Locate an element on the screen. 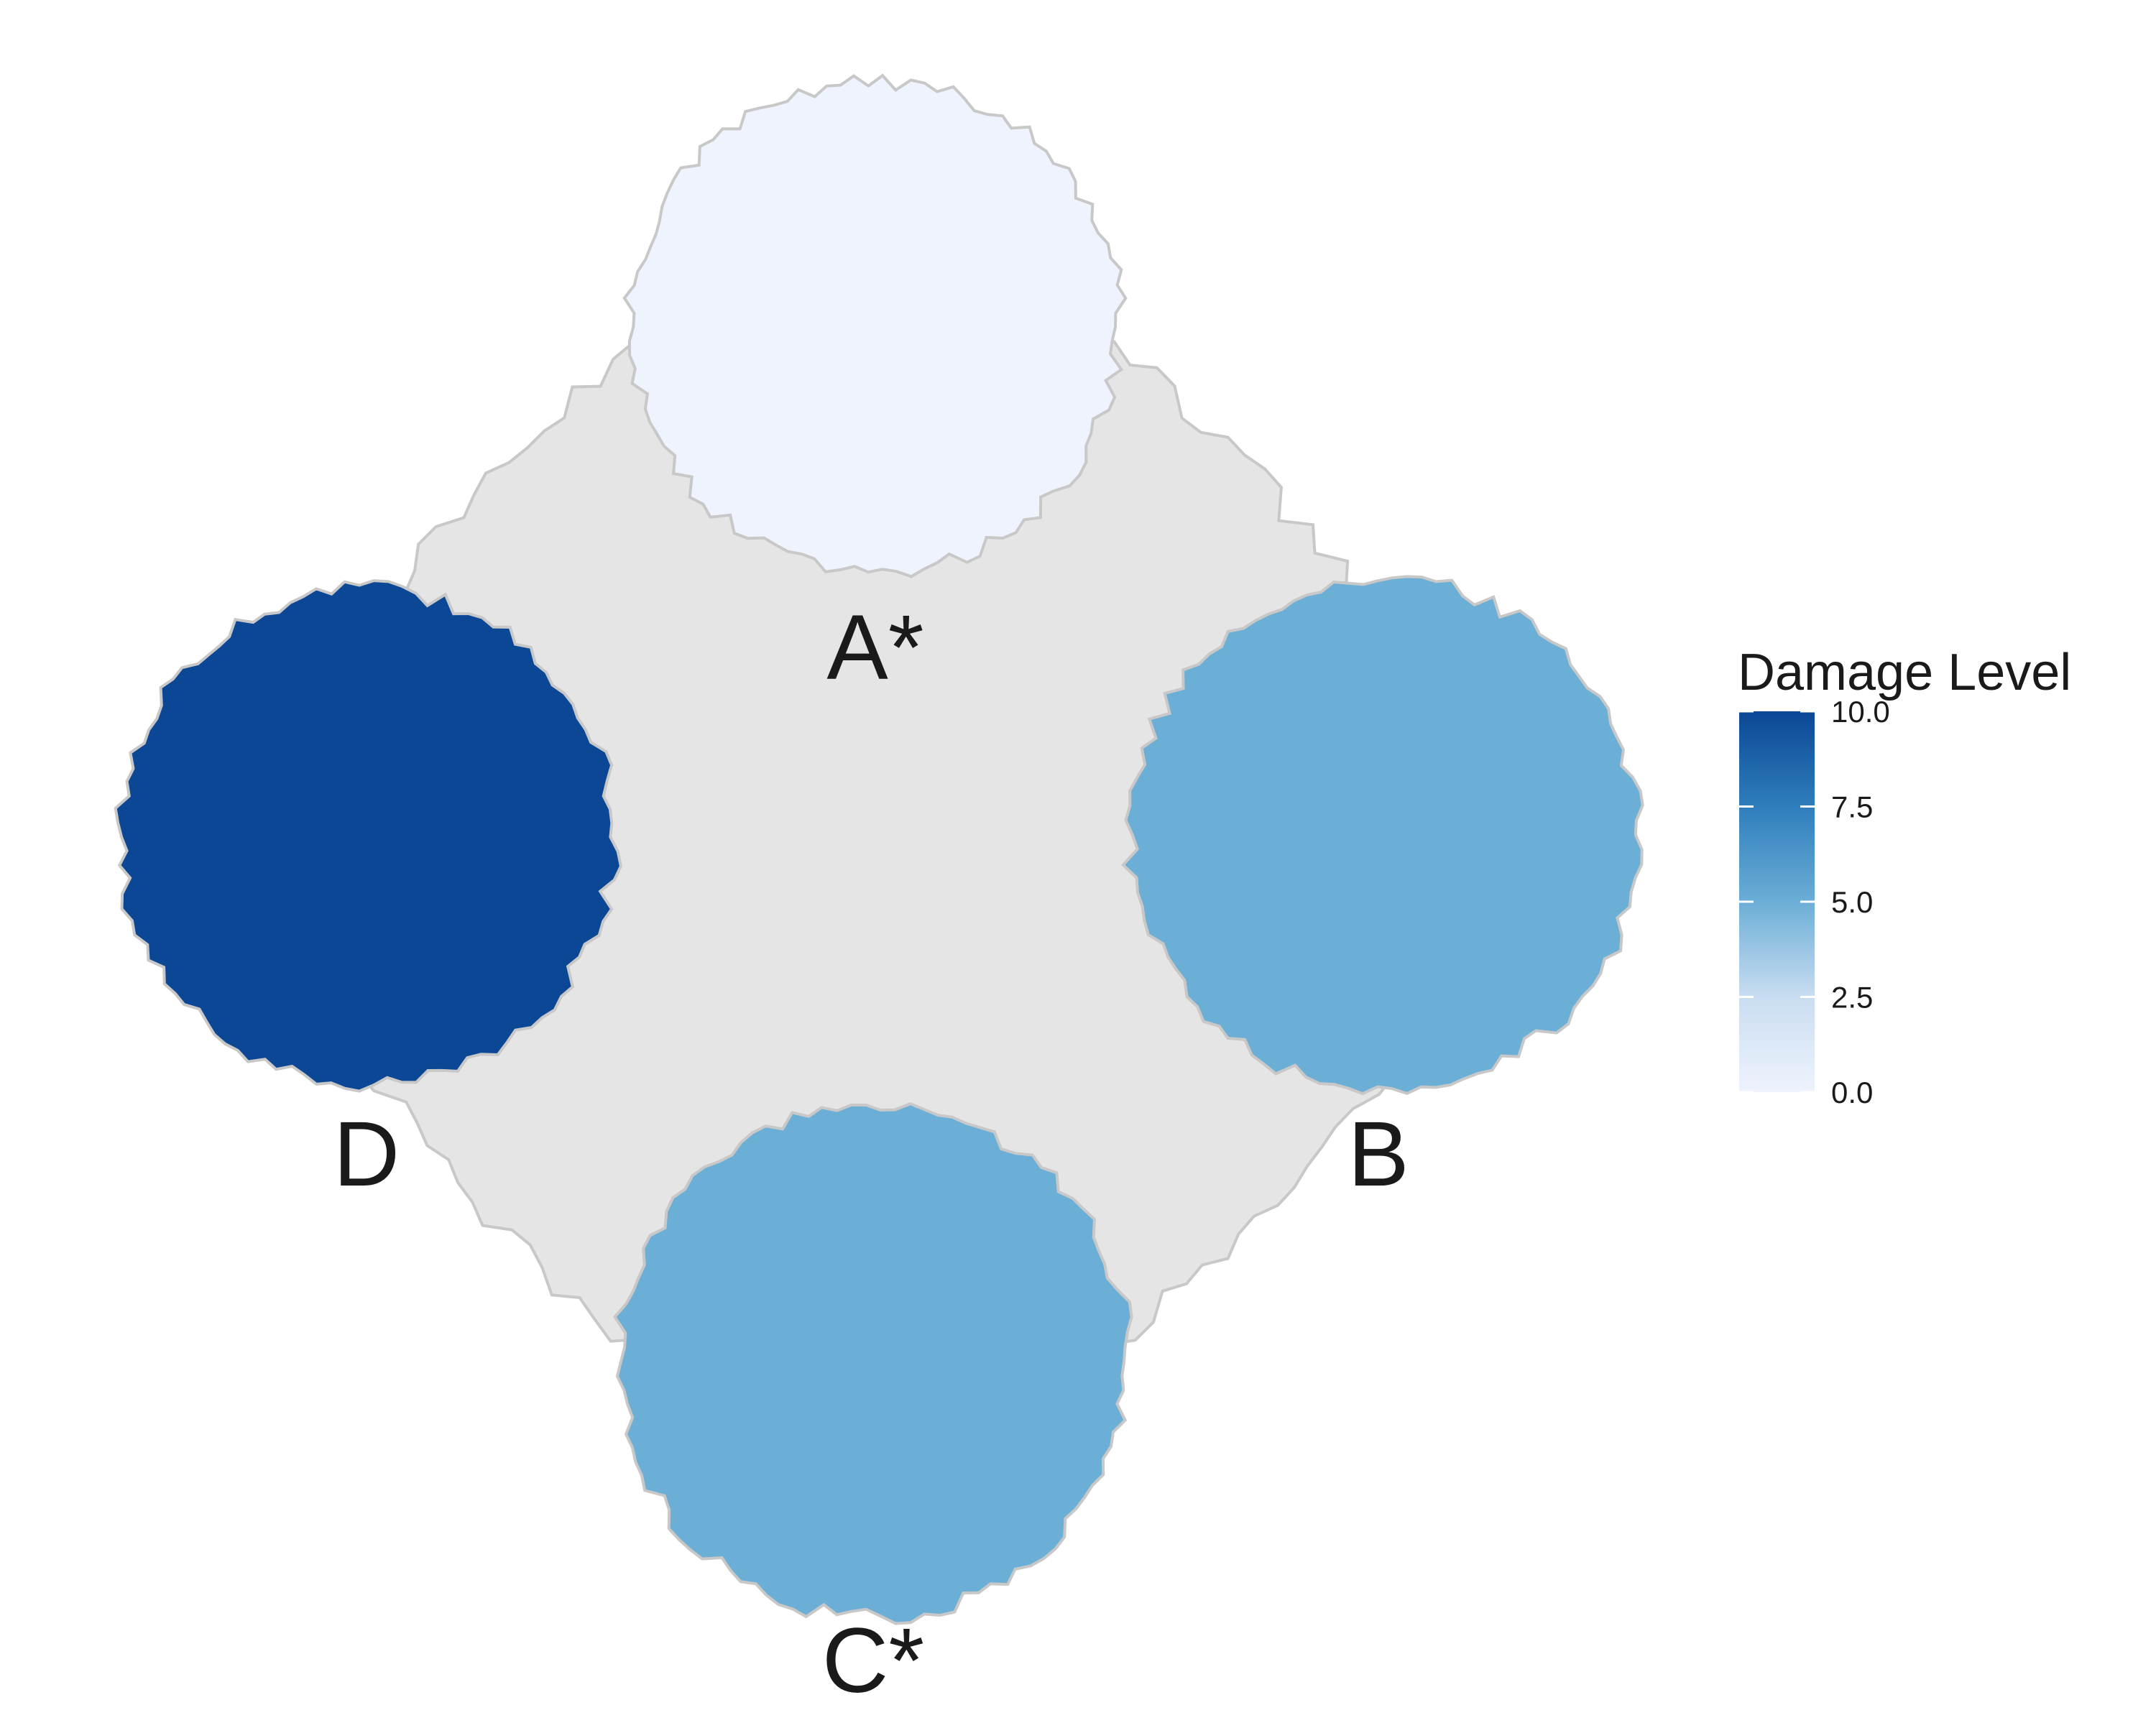 This screenshot has width=2156, height=1728. legend-tick-label: 7.5 is located at coordinates (1852, 807).